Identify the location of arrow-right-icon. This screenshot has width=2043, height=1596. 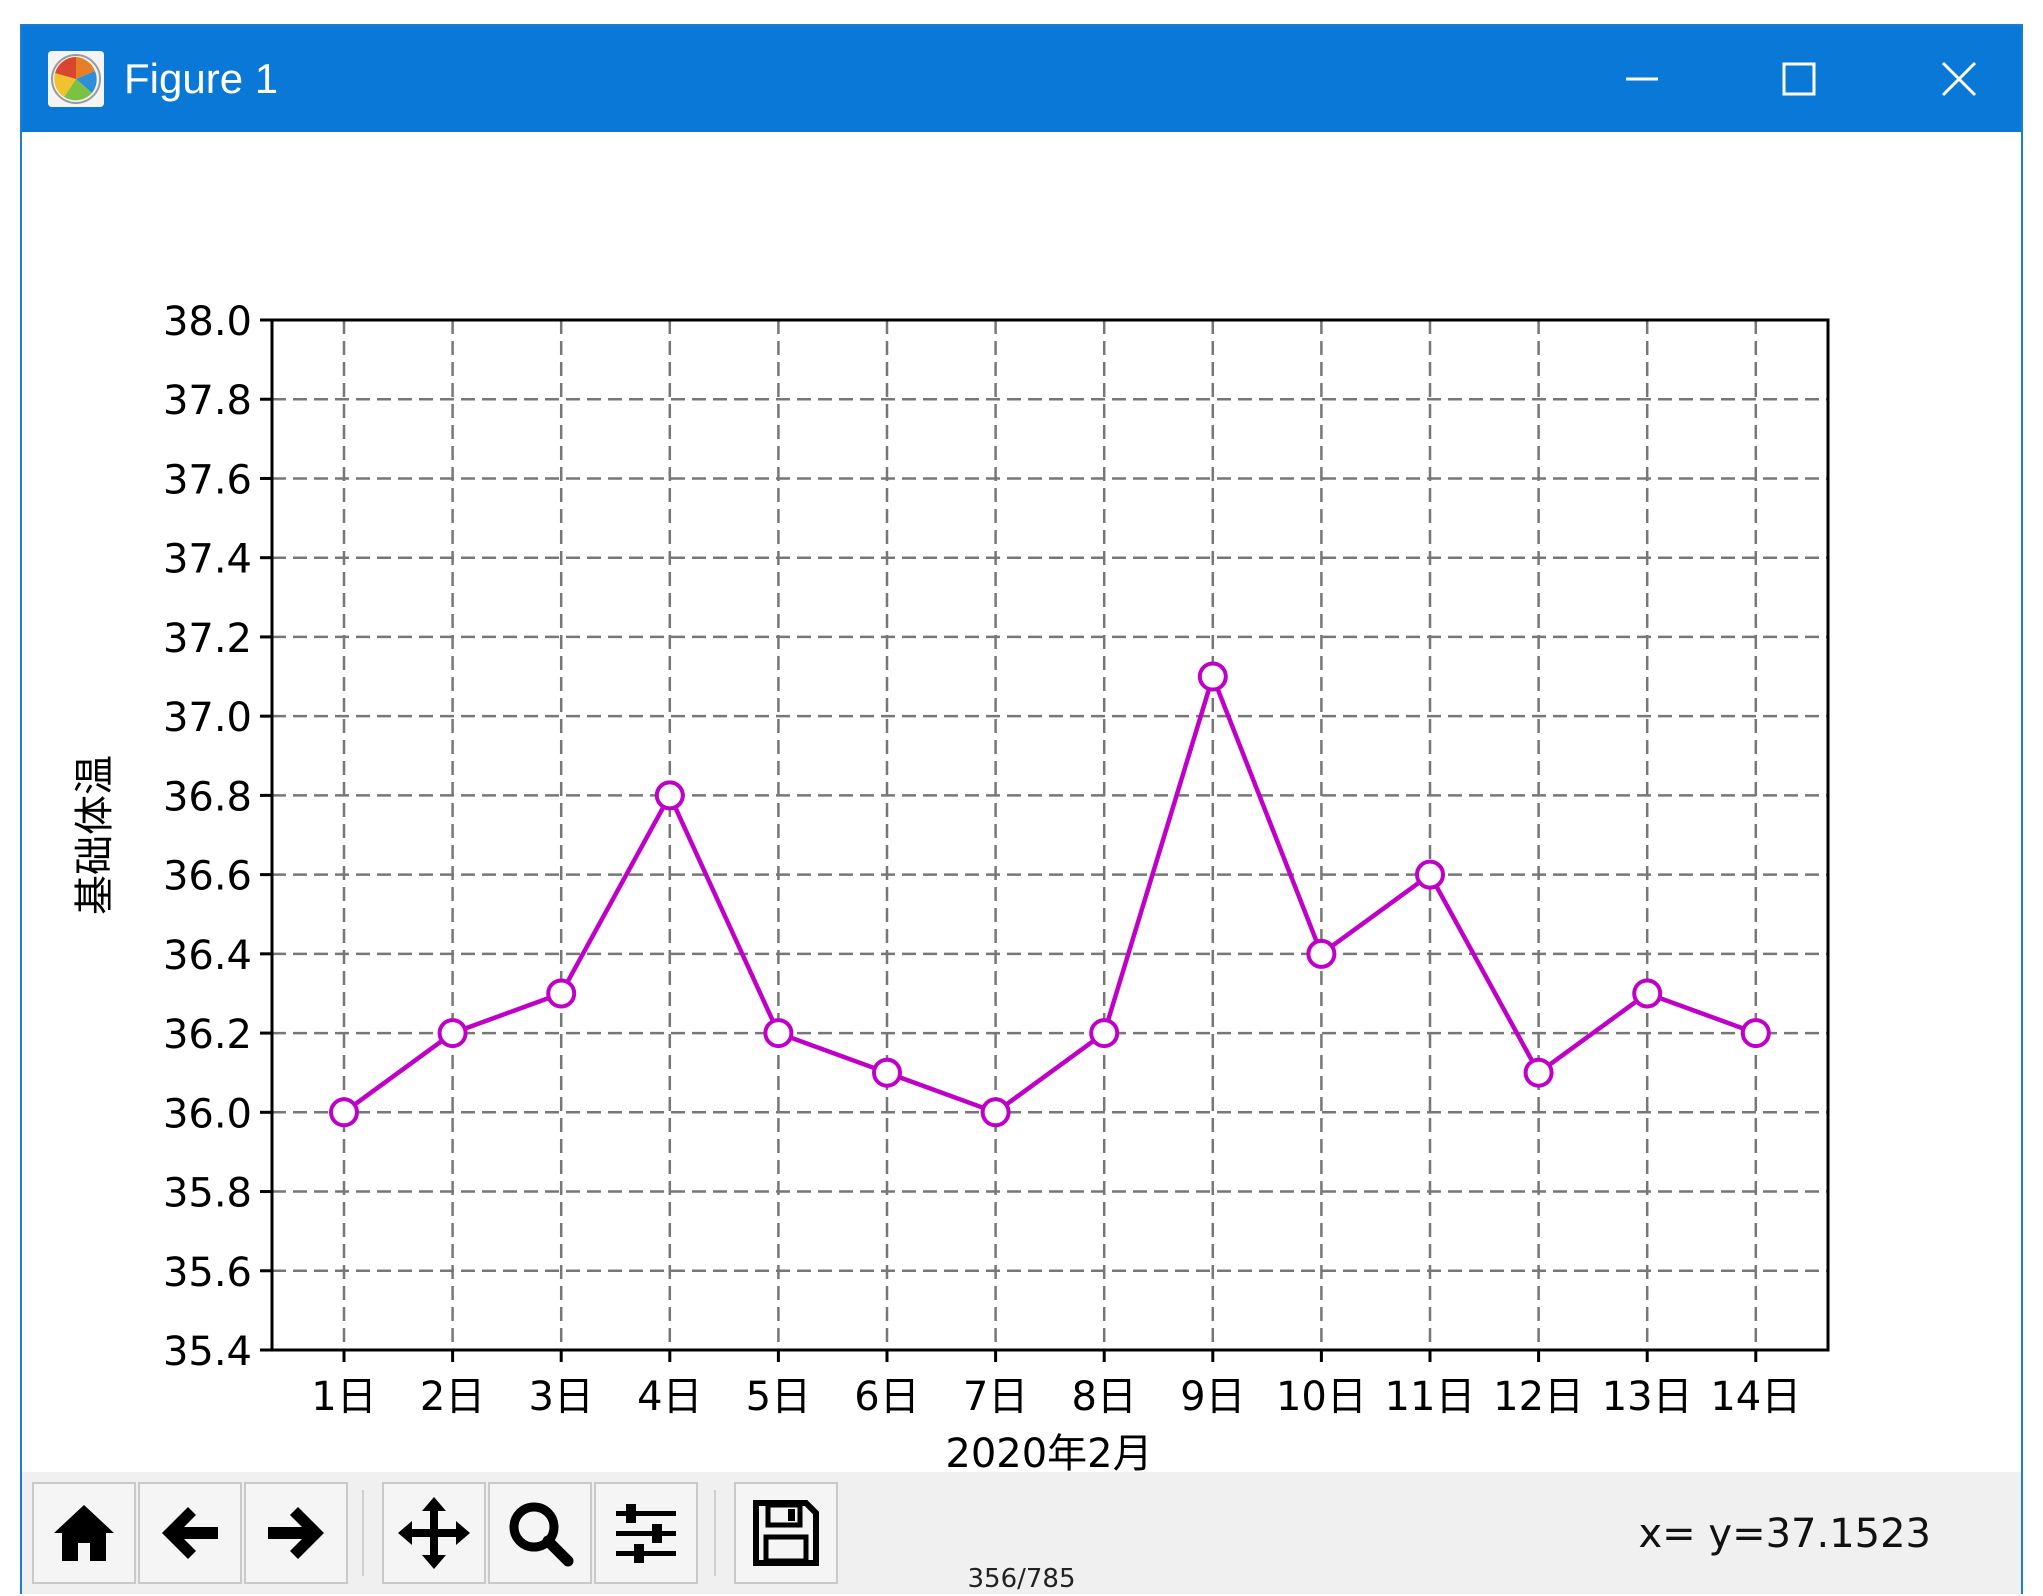
(296, 1533).